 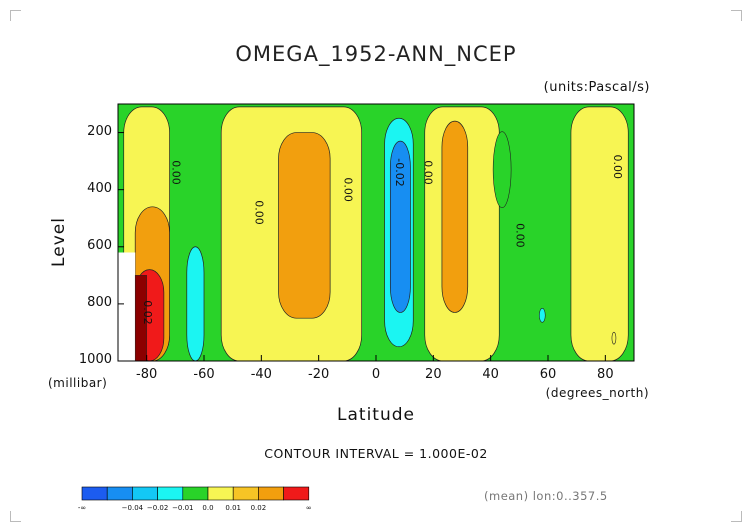 I want to click on contour-label-6: 0.00, so click(x=519, y=235).